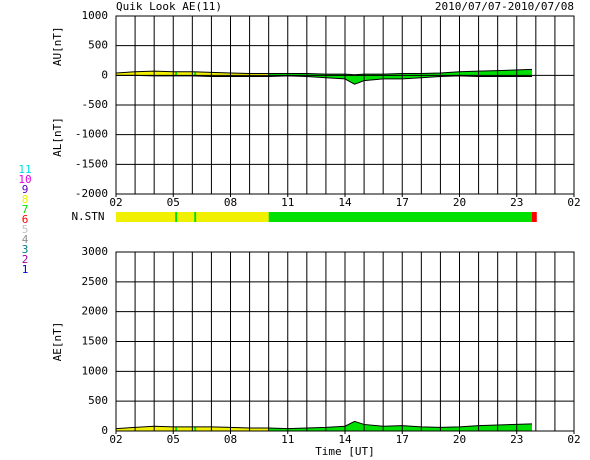  What do you see at coordinates (25, 199) in the screenshot?
I see `legend-label: 8` at bounding box center [25, 199].